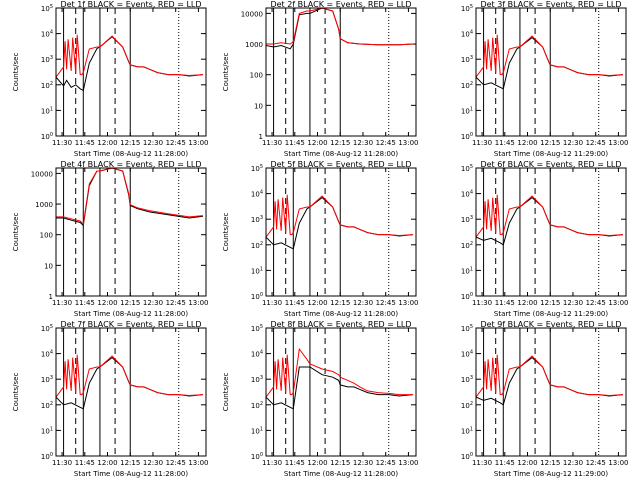 This screenshot has width=640, height=480. I want to click on x-tick-label: 11:30, so click(272, 143).